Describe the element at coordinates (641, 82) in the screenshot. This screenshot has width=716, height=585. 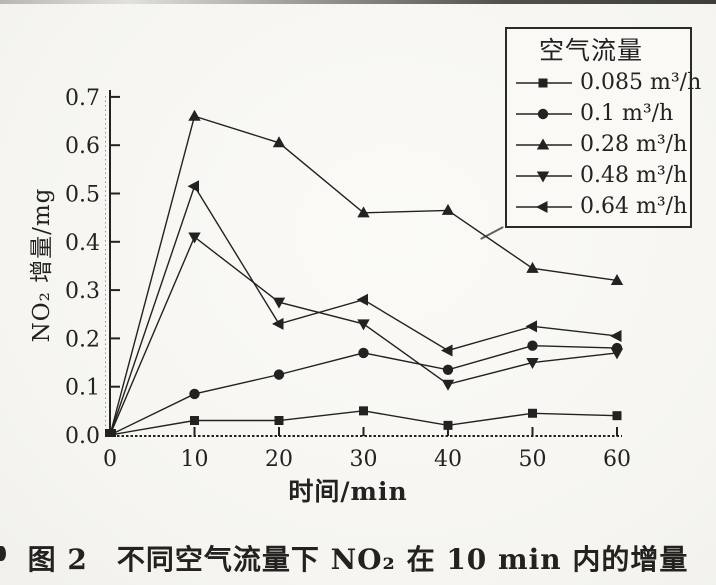
I see `legend-item-label: 0.085 m³/h` at that location.